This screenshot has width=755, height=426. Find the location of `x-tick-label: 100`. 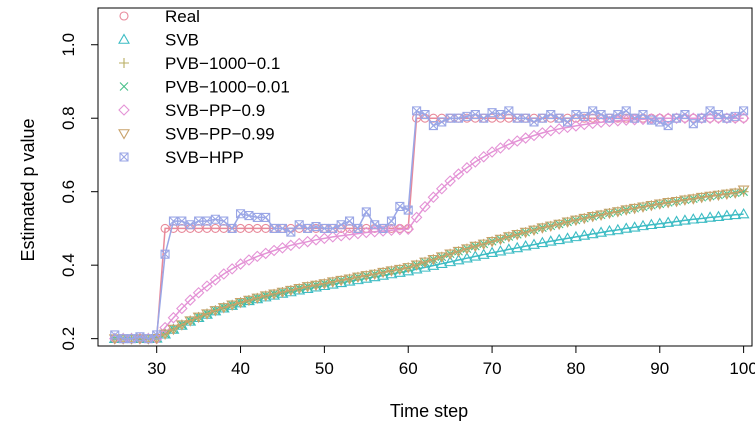

x-tick-label: 100 is located at coordinates (742, 368).